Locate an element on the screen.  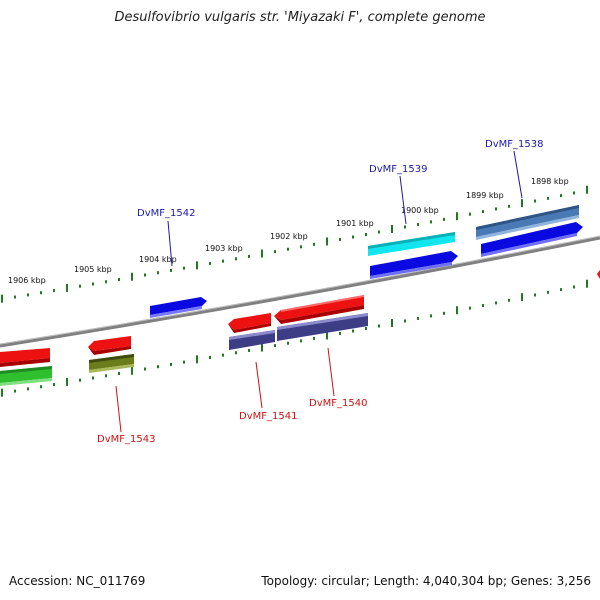
scale-label: 1899 kbp is located at coordinates (485, 195).